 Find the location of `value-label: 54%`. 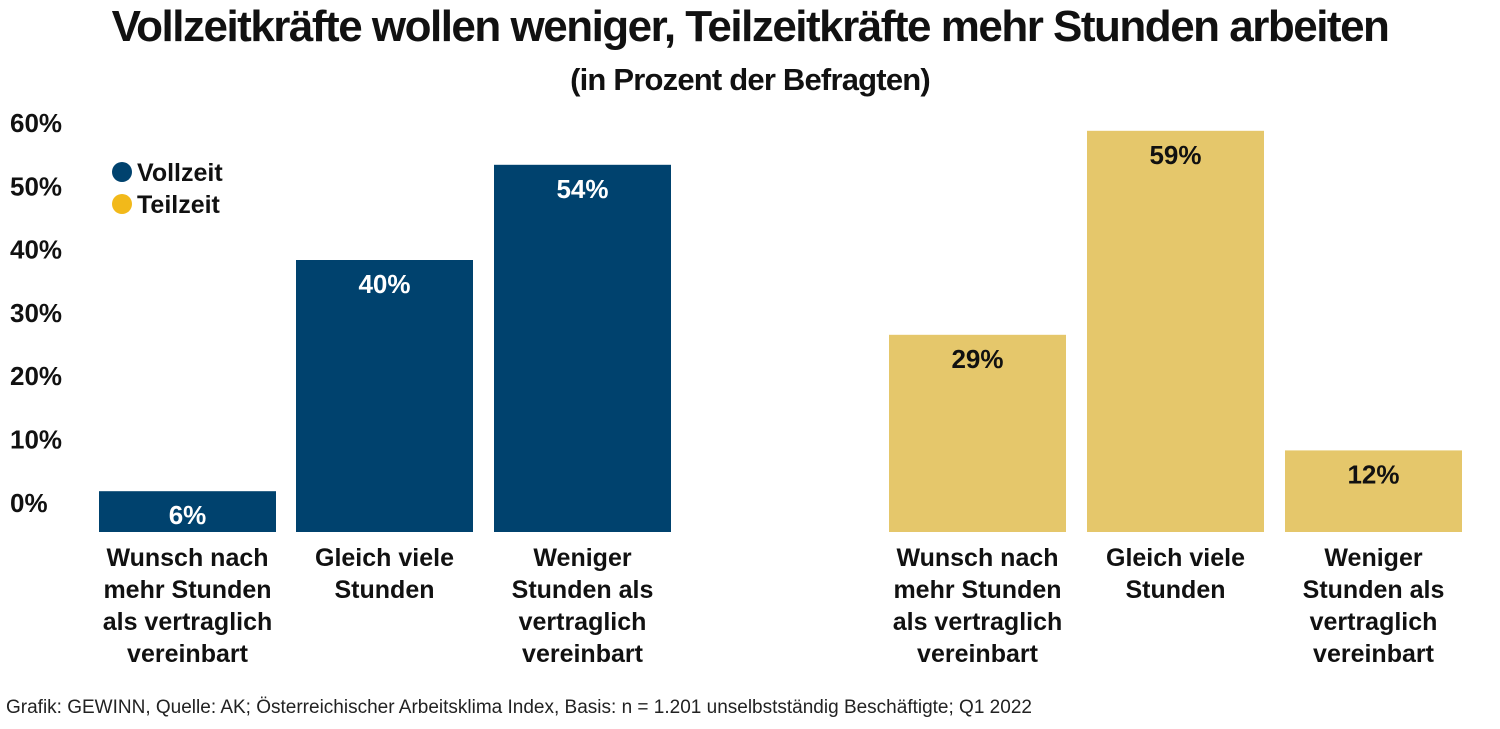

value-label: 54% is located at coordinates (582, 189).